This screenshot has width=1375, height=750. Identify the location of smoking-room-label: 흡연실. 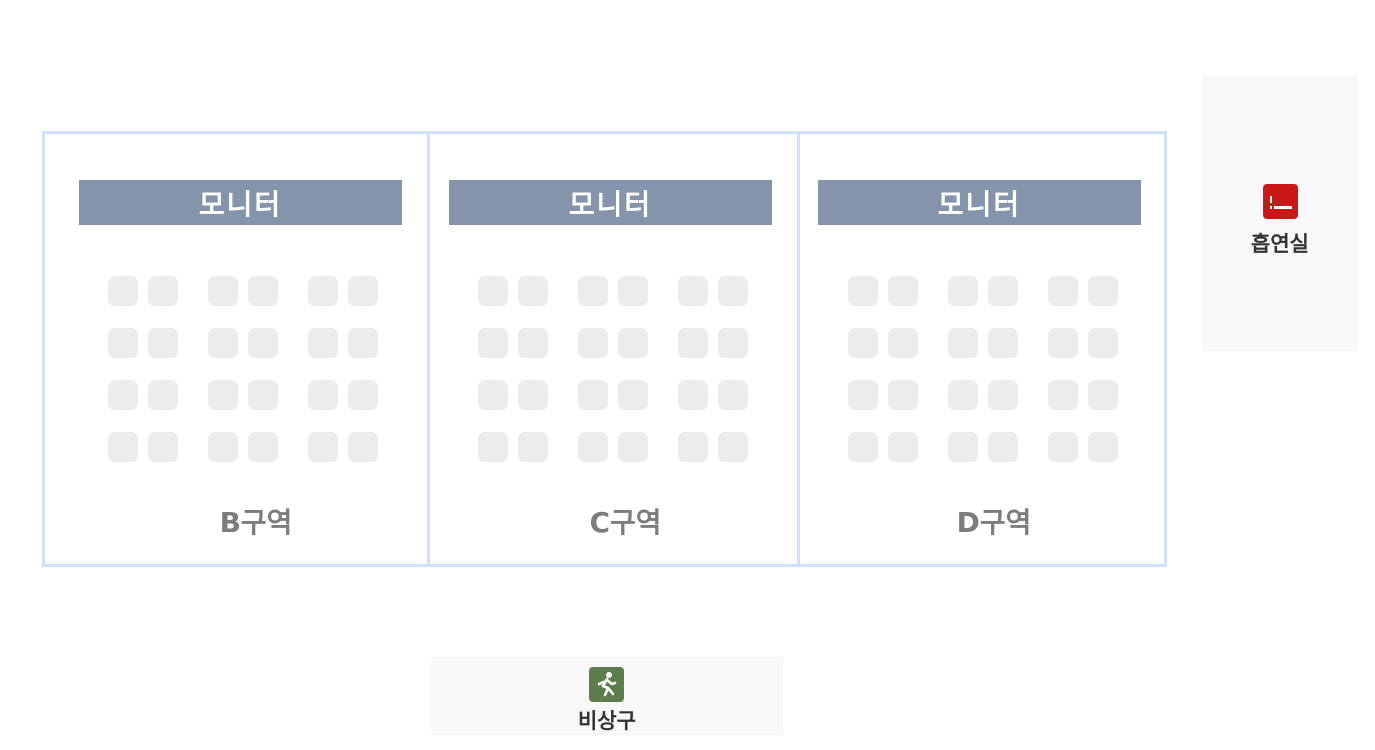
(1280, 244).